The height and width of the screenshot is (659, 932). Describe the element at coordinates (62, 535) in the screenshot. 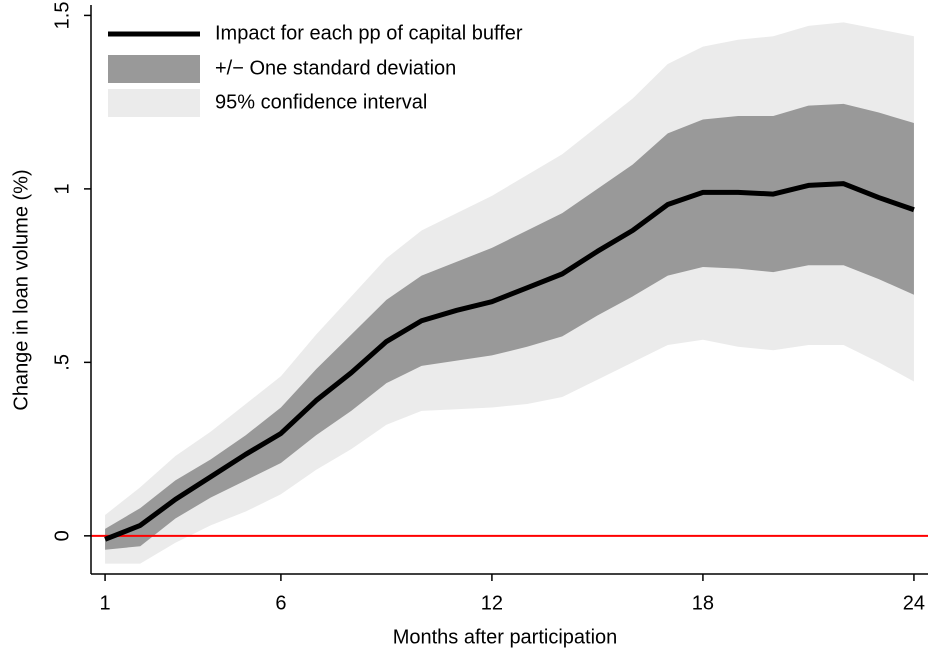

I see `y-tick-label: 0` at that location.